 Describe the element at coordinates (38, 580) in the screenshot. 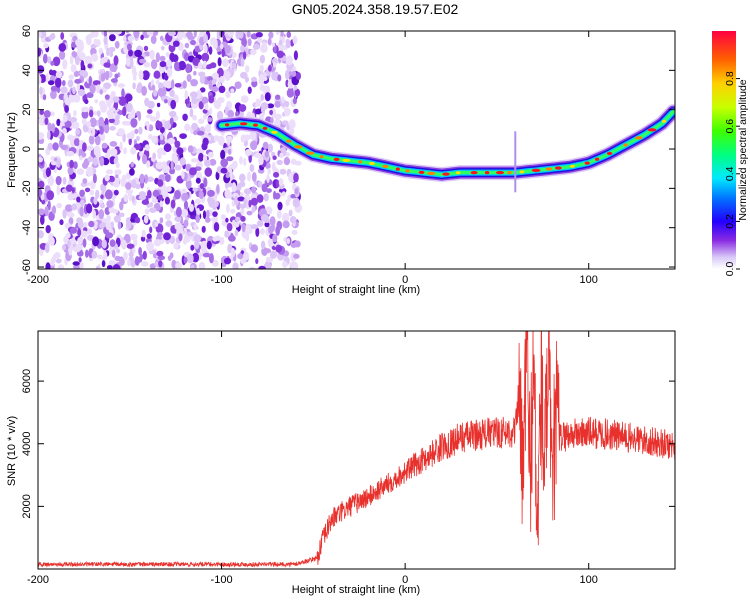

I see `snr-x-tick-label: -200` at that location.